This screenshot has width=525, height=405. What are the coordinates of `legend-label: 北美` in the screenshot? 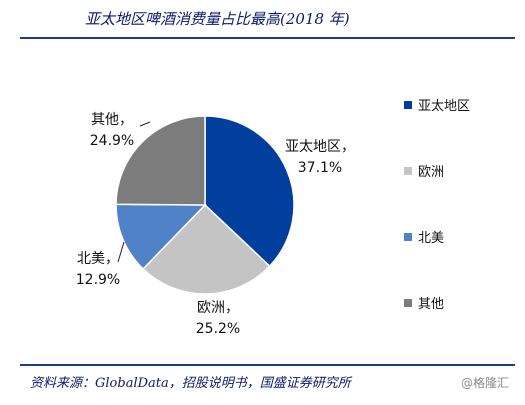 It's located at (431, 238).